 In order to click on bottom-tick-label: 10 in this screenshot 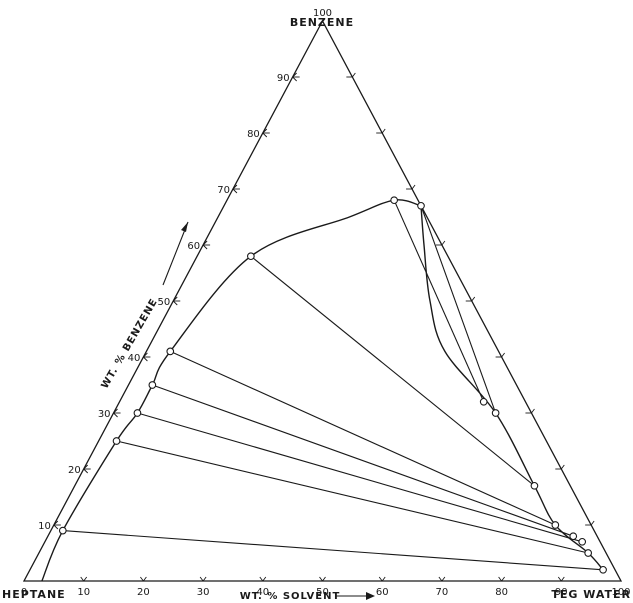, I will do `click(83, 592)`.